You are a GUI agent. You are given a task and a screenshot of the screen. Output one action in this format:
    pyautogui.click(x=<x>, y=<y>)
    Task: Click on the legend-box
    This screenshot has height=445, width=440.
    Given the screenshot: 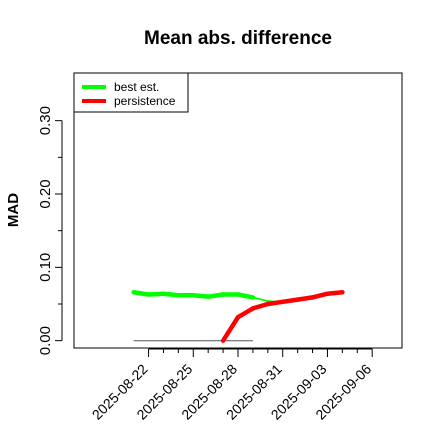 What is the action you would take?
    pyautogui.click(x=131, y=92)
    